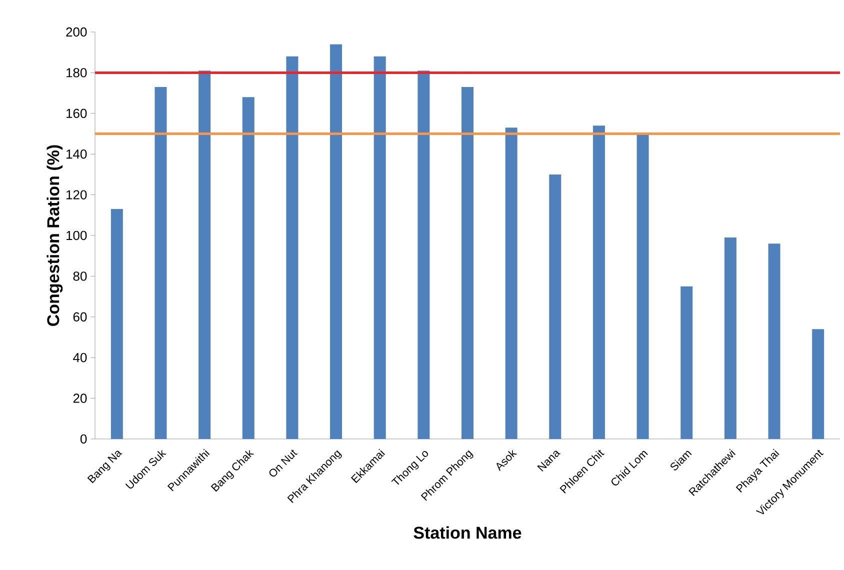 This screenshot has height=570, width=844. What do you see at coordinates (76, 235) in the screenshot?
I see `y-tick-label: 100` at bounding box center [76, 235].